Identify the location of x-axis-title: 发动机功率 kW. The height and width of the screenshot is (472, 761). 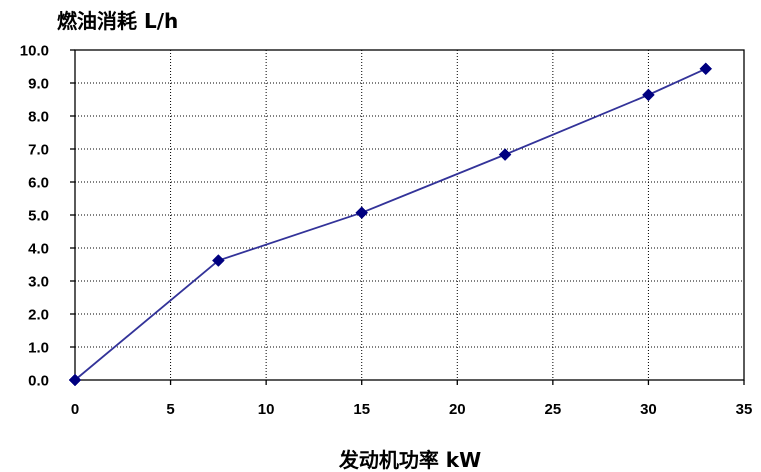
(409, 460).